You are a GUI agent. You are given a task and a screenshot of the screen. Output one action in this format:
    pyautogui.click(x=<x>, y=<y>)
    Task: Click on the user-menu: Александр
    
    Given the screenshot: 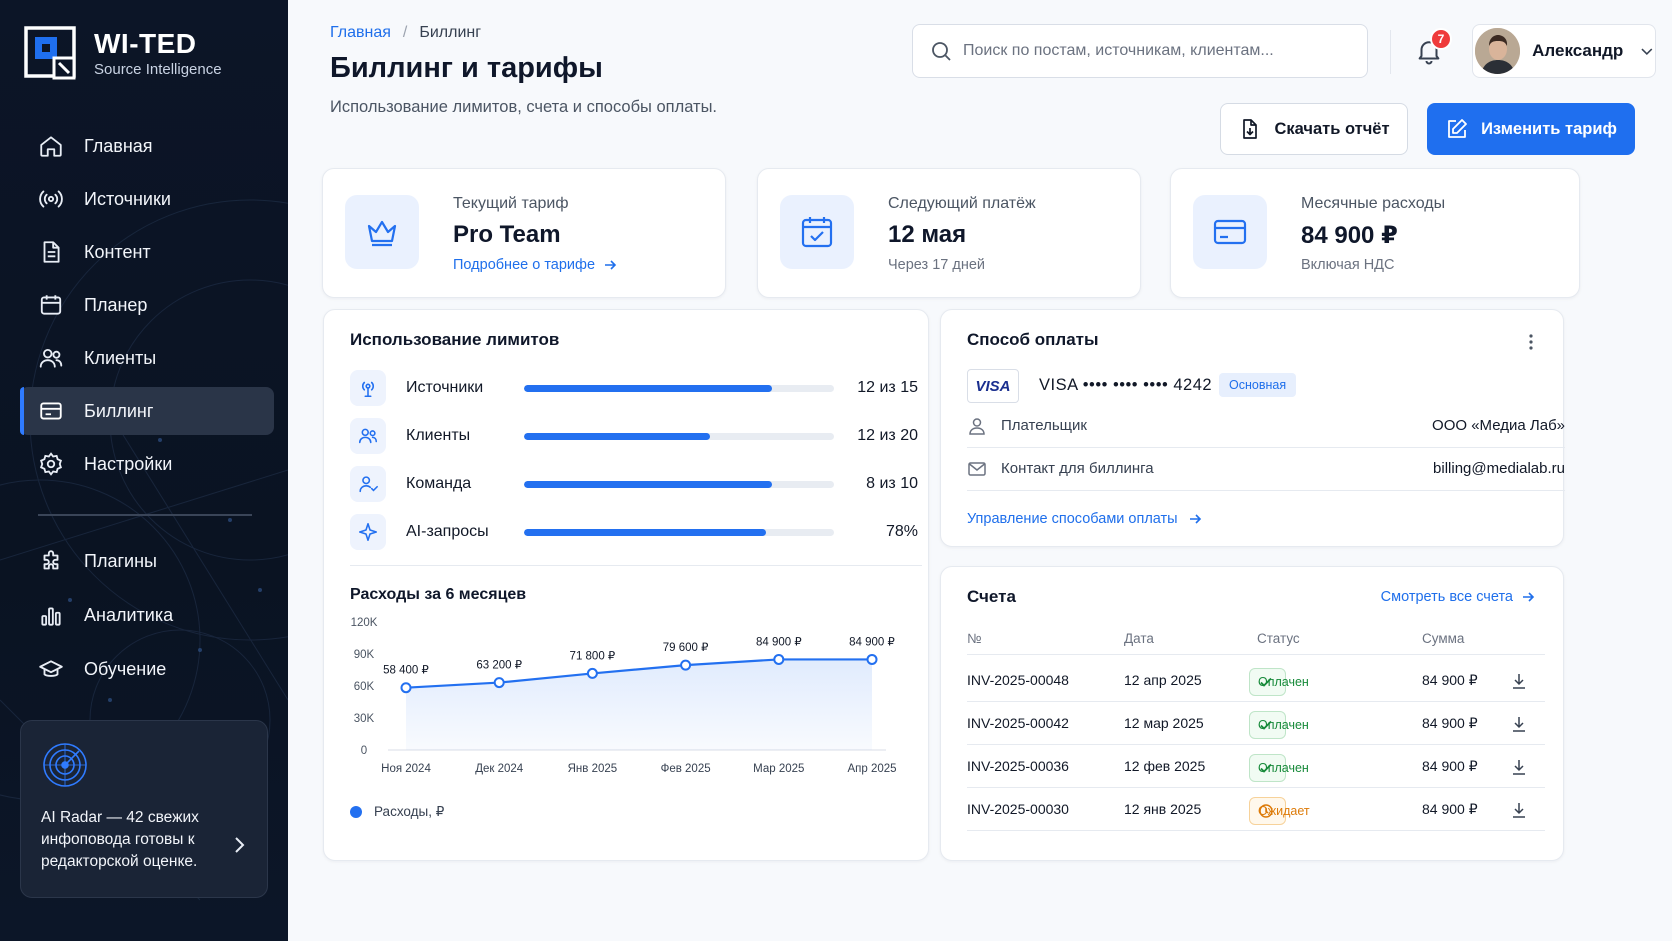 What is the action you would take?
    pyautogui.click(x=1564, y=51)
    